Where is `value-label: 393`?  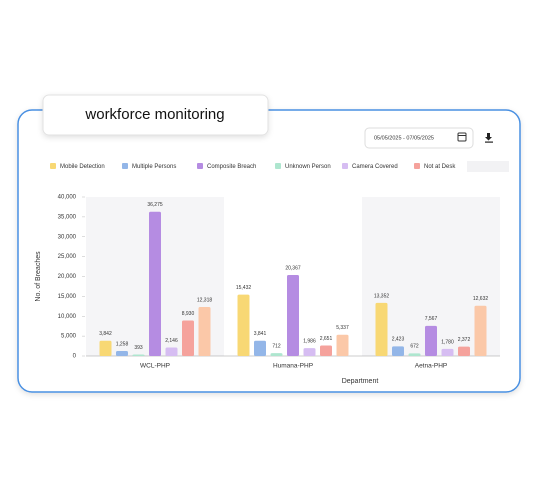
value-label: 393 is located at coordinates (138, 348).